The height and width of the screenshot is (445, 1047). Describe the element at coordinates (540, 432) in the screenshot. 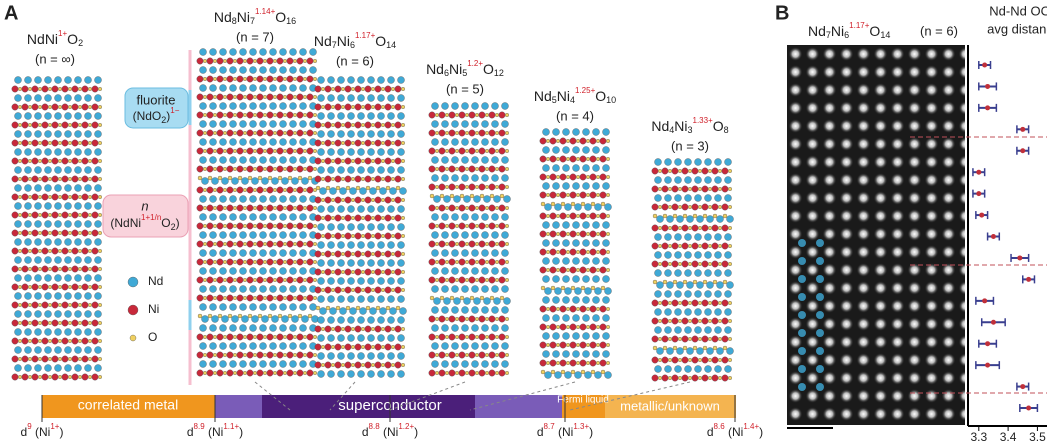

I see `formula-part: d` at that location.